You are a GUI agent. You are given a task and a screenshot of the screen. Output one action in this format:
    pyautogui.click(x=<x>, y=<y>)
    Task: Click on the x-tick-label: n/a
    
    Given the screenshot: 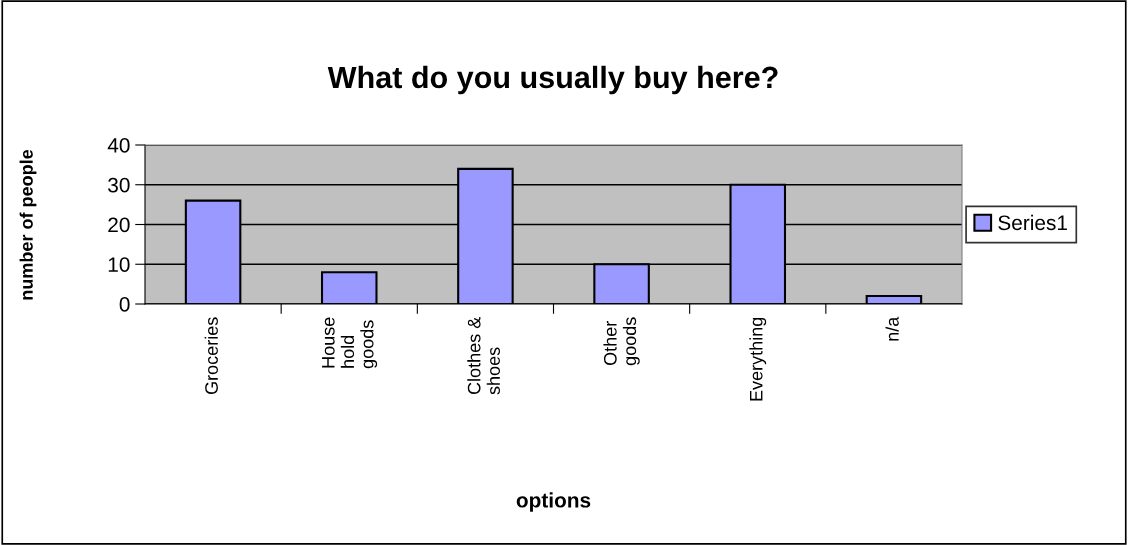 What is the action you would take?
    pyautogui.click(x=892, y=328)
    